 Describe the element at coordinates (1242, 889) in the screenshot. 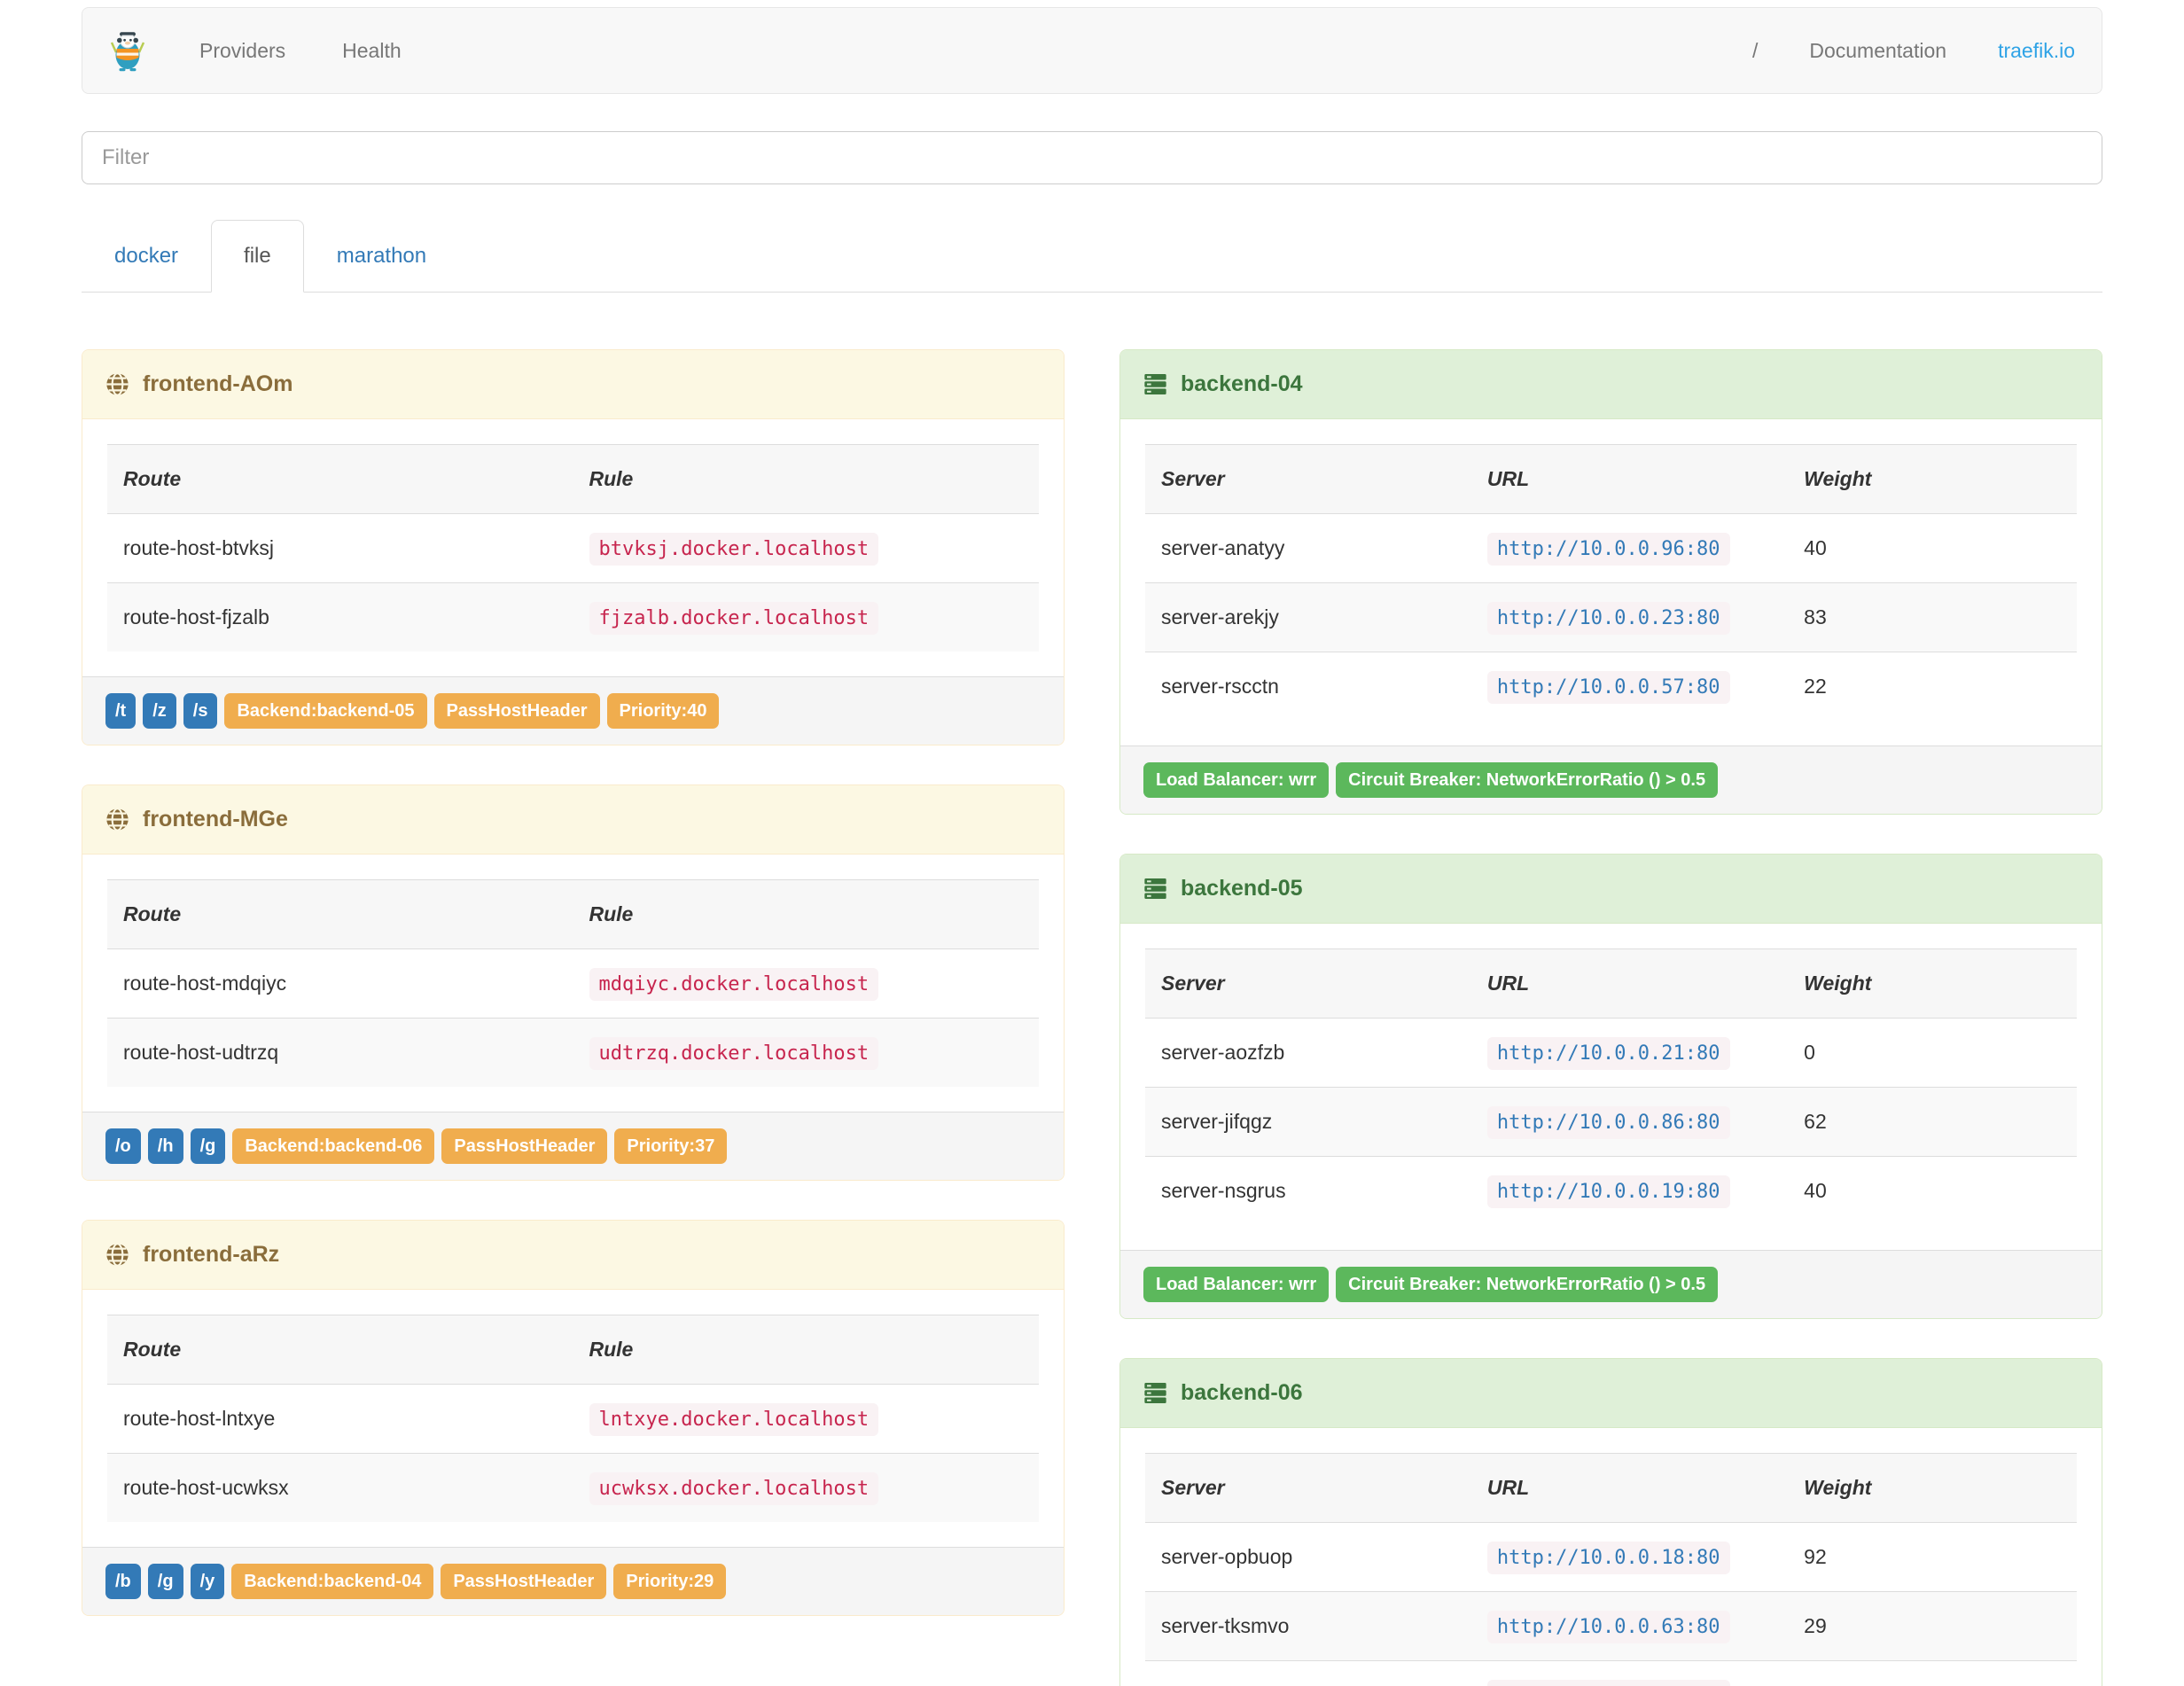

I see `panel-title: backend-05` at that location.